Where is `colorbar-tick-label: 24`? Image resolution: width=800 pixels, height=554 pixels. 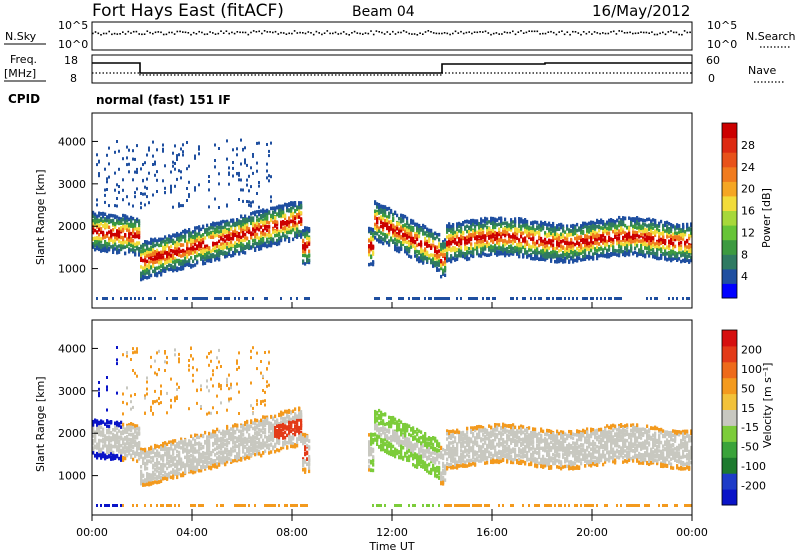 colorbar-tick-label: 24 is located at coordinates (748, 167).